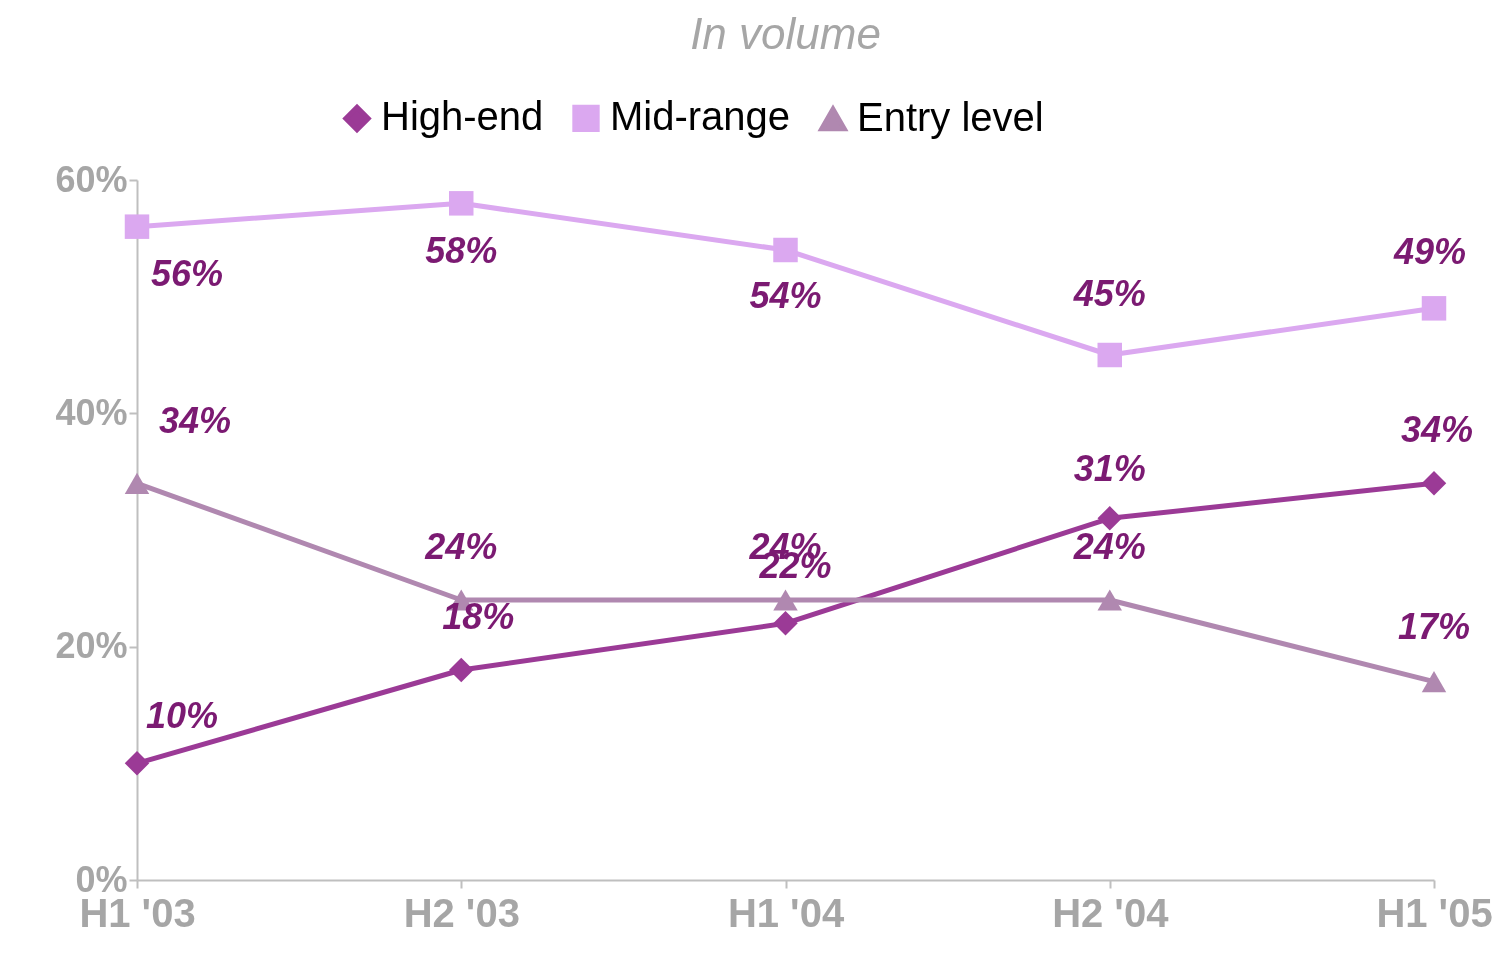  I want to click on legend-label: Mid-range, so click(700, 116).